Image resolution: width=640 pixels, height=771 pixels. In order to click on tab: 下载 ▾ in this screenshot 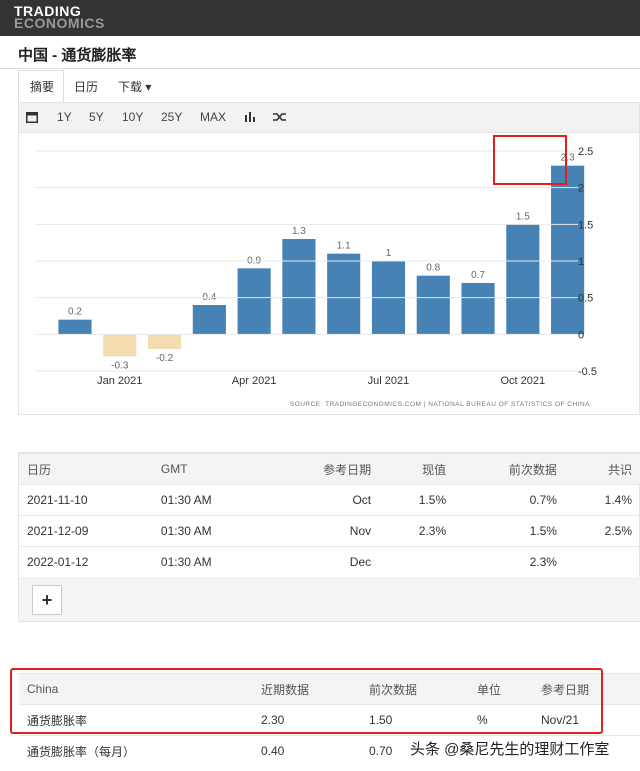, I will do `click(135, 87)`.